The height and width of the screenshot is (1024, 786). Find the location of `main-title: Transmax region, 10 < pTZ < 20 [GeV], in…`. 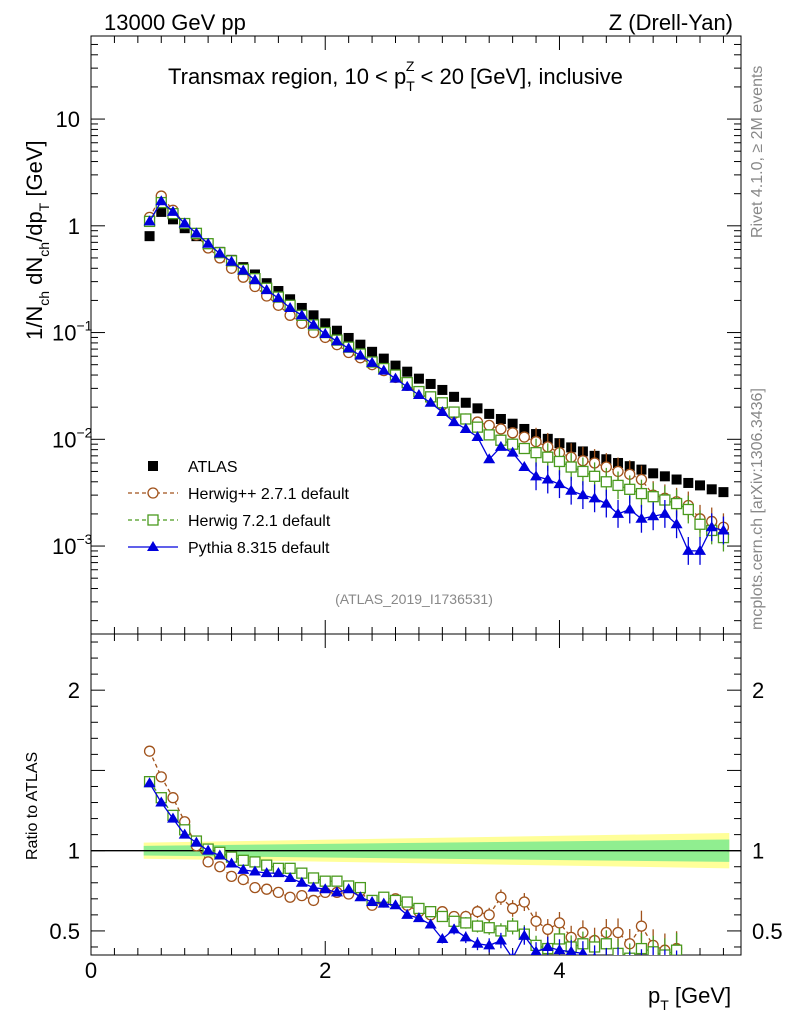

main-title: Transmax region, 10 < pTZ < 20 [GeV], in… is located at coordinates (395, 76).